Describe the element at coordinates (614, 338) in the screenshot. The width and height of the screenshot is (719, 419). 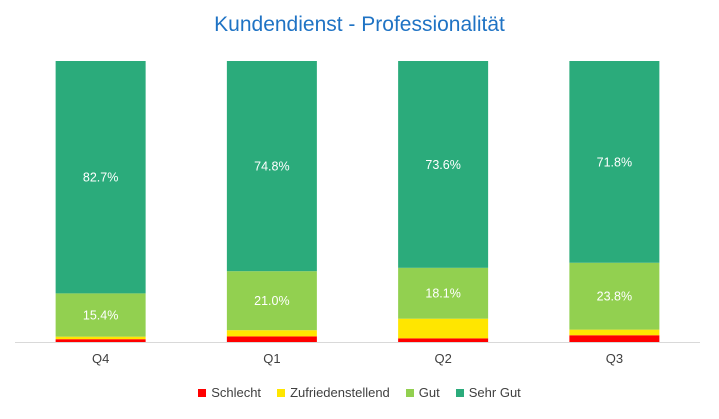
I see `bar-segment-schlecht-q3` at that location.